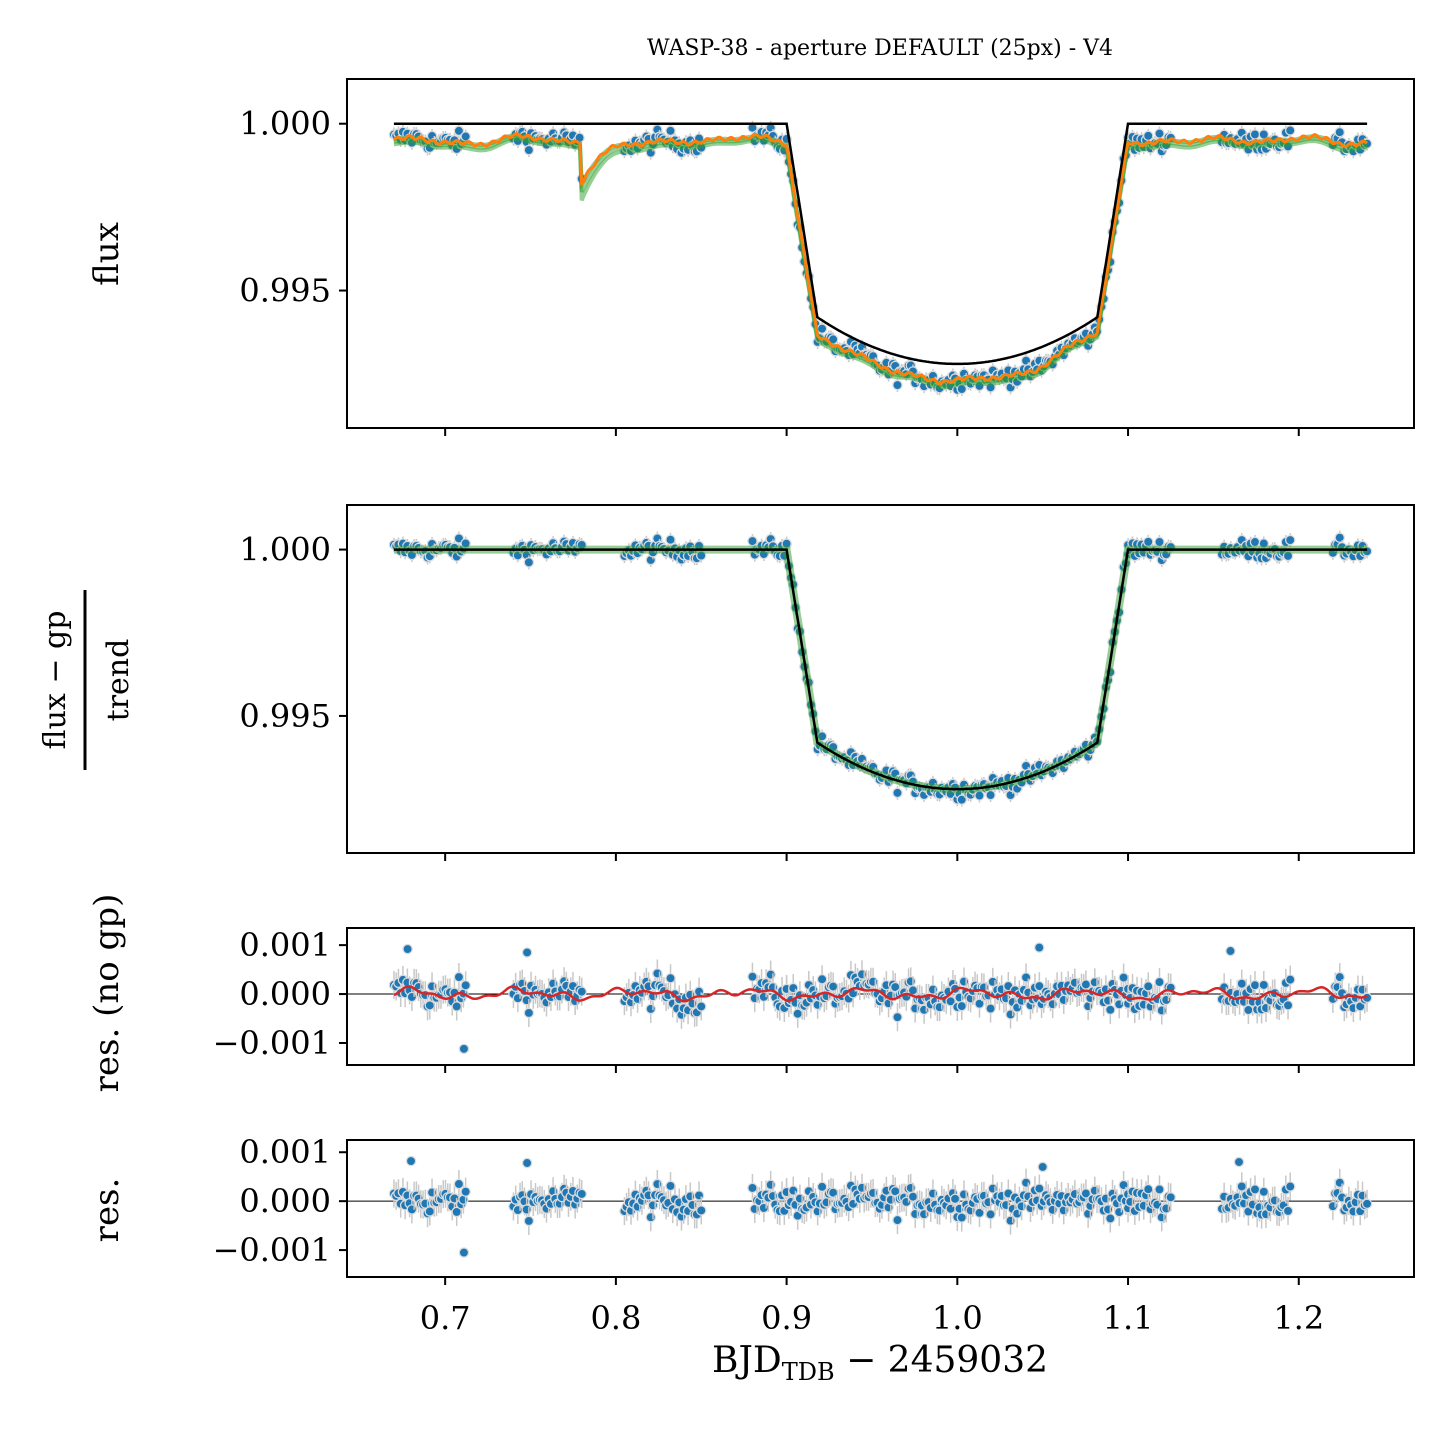 This screenshot has width=1445, height=1450. I want to click on xlabel-tail: − 2459032, so click(941, 1360).